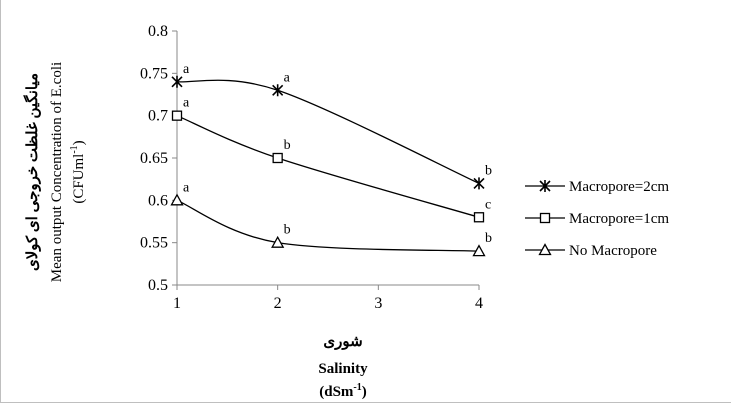 This screenshot has width=731, height=408. I want to click on legend-label: Macropore=1cm, so click(619, 219).